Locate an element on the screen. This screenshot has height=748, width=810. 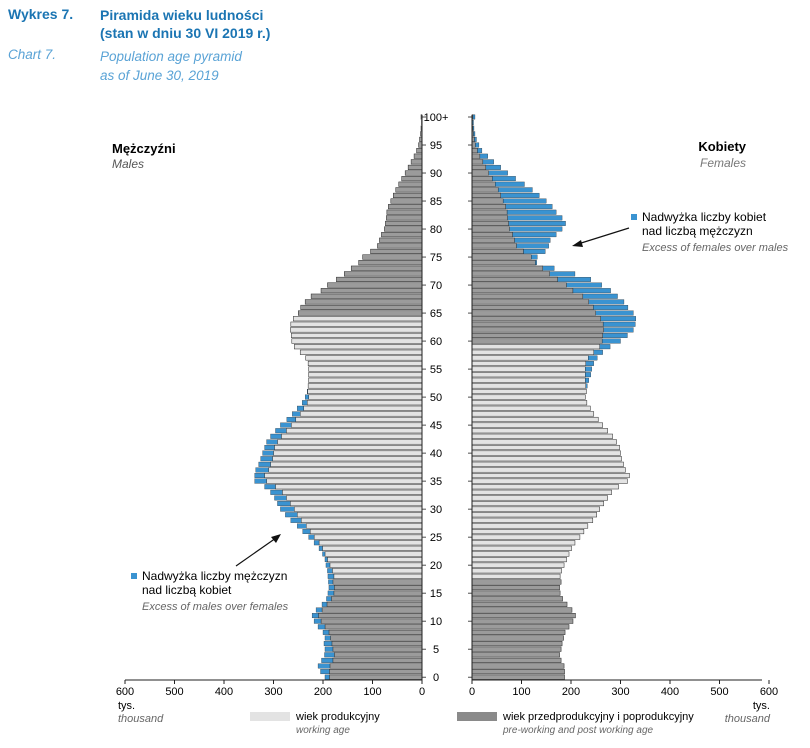
legend-nonworking-label: wiek przedprodukcyjny i poprodukcyjny is located at coordinates (598, 717).